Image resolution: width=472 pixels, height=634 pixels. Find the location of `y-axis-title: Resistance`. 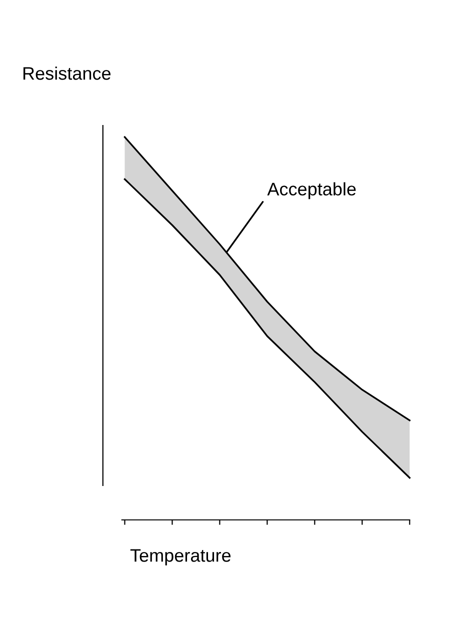

y-axis-title: Resistance is located at coordinates (67, 73).